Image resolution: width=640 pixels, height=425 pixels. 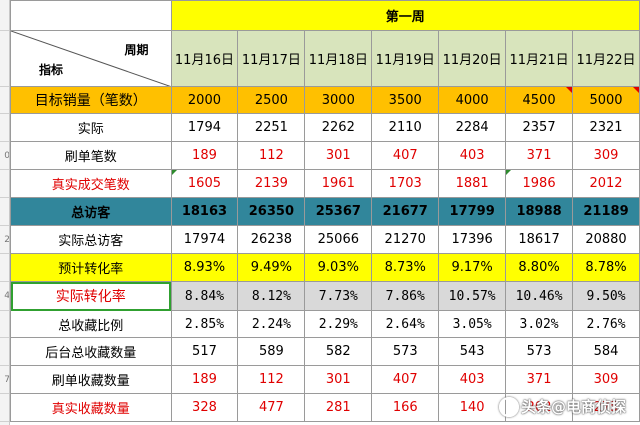 I want to click on row-number: 4, so click(x=4, y=296).